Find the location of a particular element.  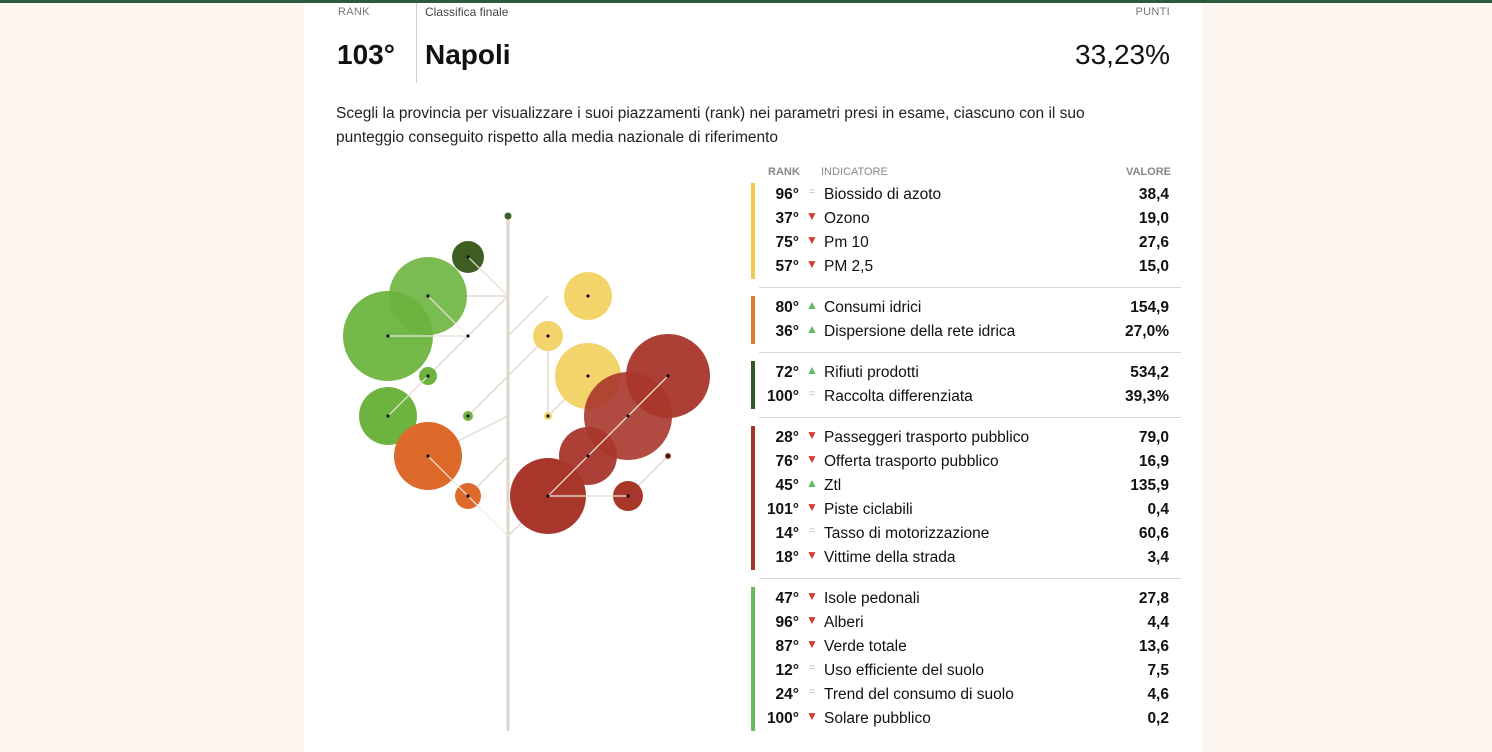

row-value: 3,4 is located at coordinates (1158, 557).